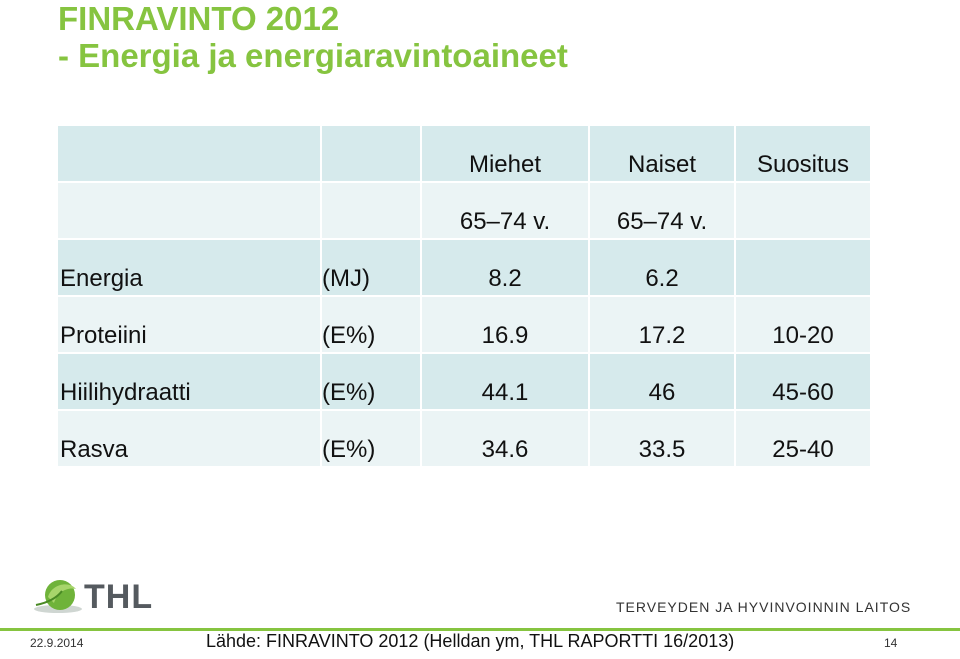 The width and height of the screenshot is (960, 659). What do you see at coordinates (505, 153) in the screenshot?
I see `header-men: Miehet` at bounding box center [505, 153].